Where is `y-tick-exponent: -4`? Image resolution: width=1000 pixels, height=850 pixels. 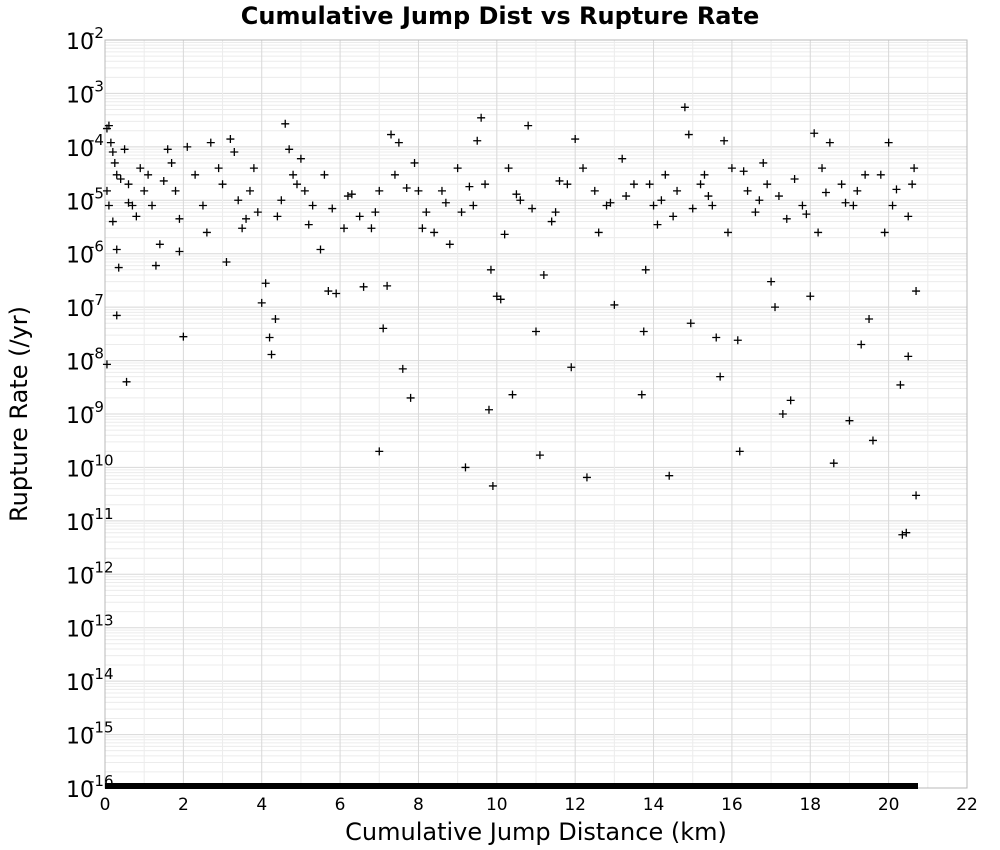
y-tick-exponent: -4 is located at coordinates (96, 140).